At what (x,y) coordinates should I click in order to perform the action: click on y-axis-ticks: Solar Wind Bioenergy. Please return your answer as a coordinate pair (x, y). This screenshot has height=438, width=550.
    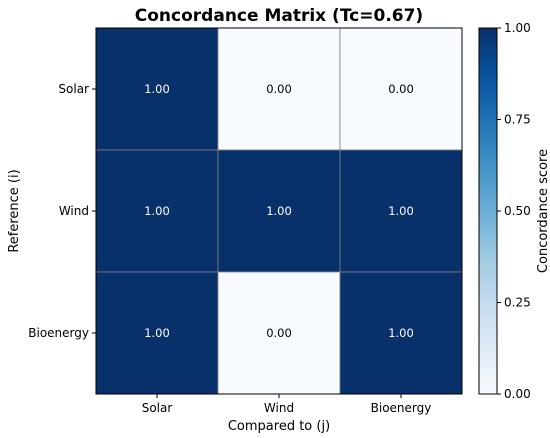
    Looking at the image, I should click on (62, 211).